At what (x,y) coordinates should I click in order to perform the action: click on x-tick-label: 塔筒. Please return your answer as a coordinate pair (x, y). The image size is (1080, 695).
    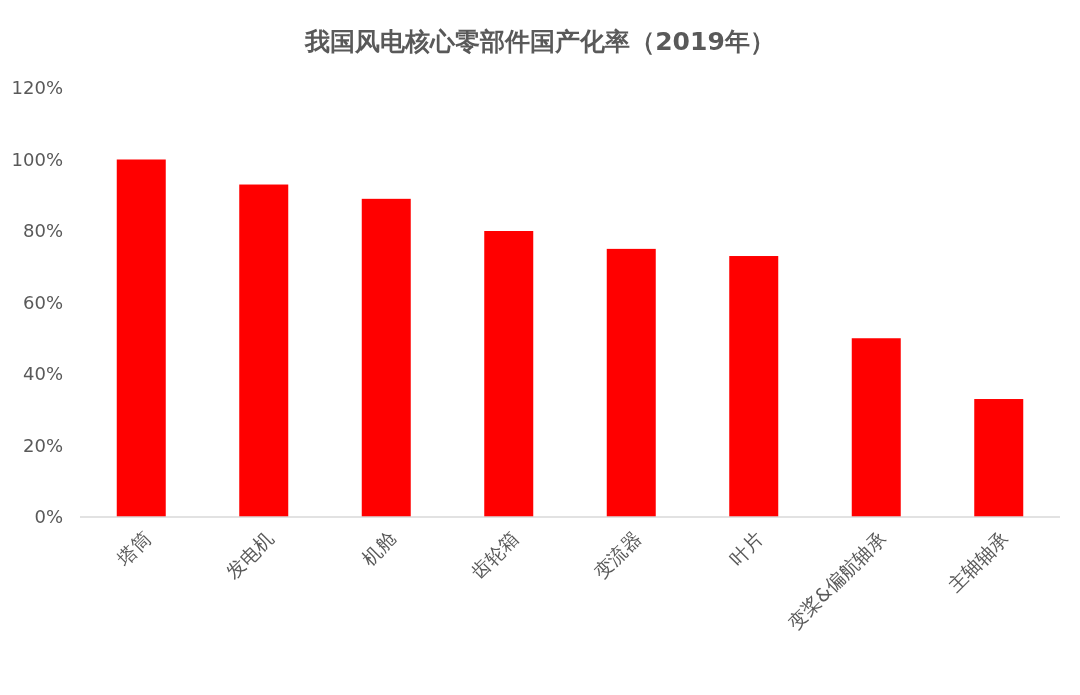
    Looking at the image, I should click on (133, 548).